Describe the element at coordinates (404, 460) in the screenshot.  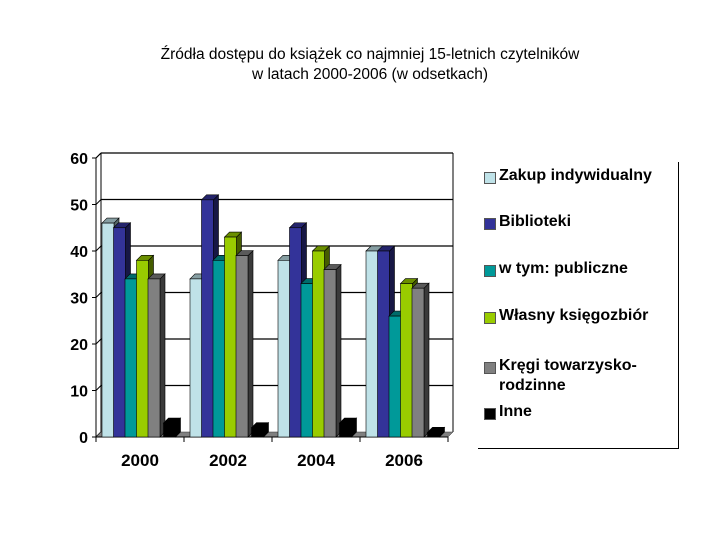
I see `x-category-label: 2006` at that location.